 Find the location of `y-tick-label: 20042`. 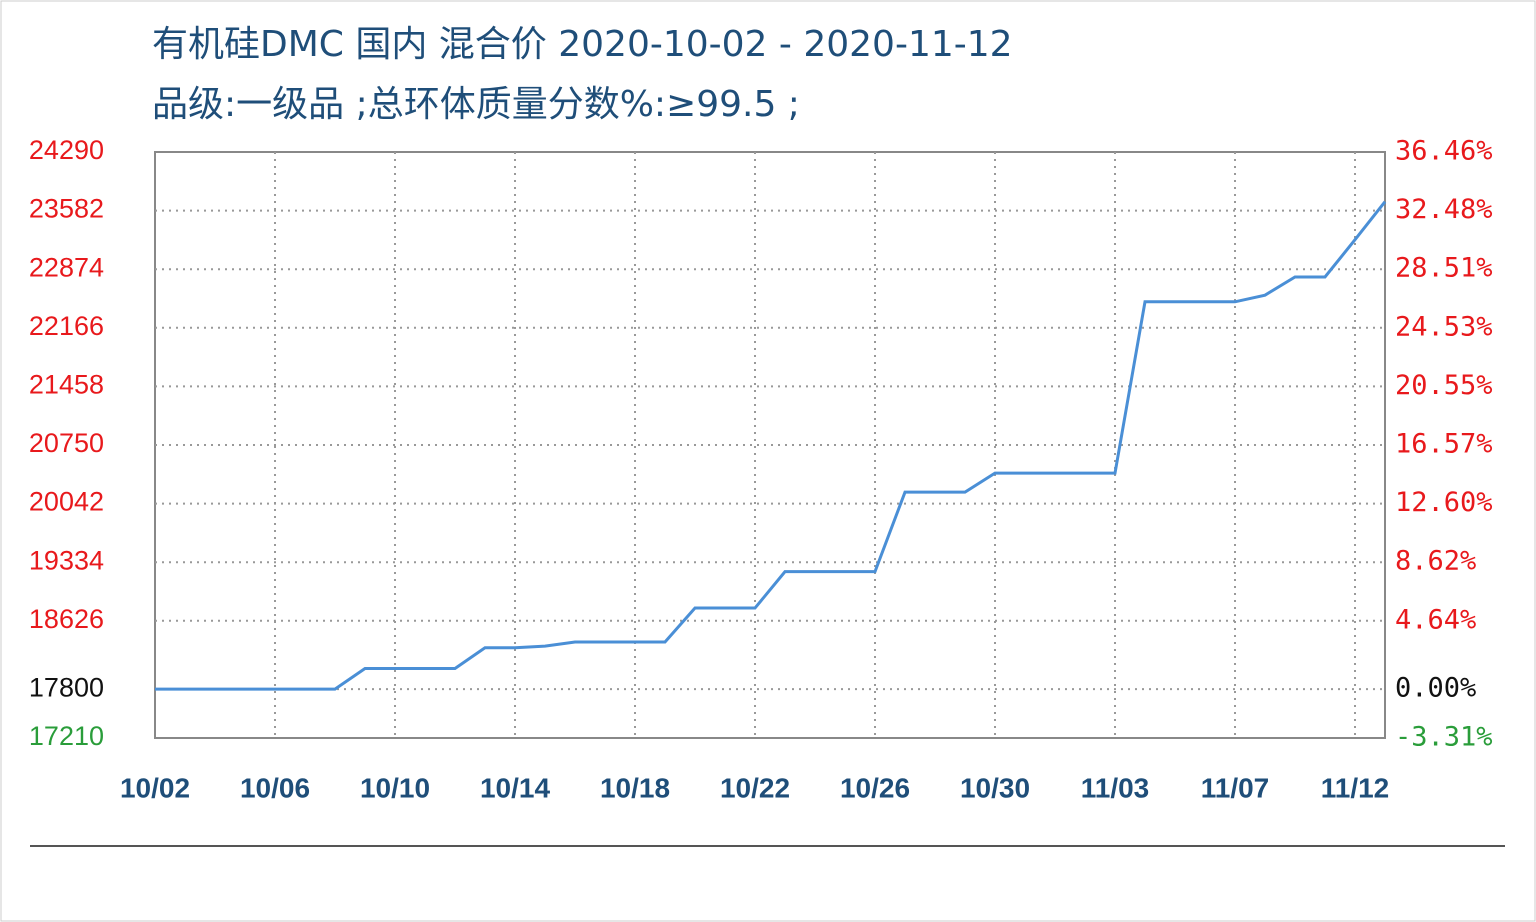

y-tick-label: 20042 is located at coordinates (66, 502).